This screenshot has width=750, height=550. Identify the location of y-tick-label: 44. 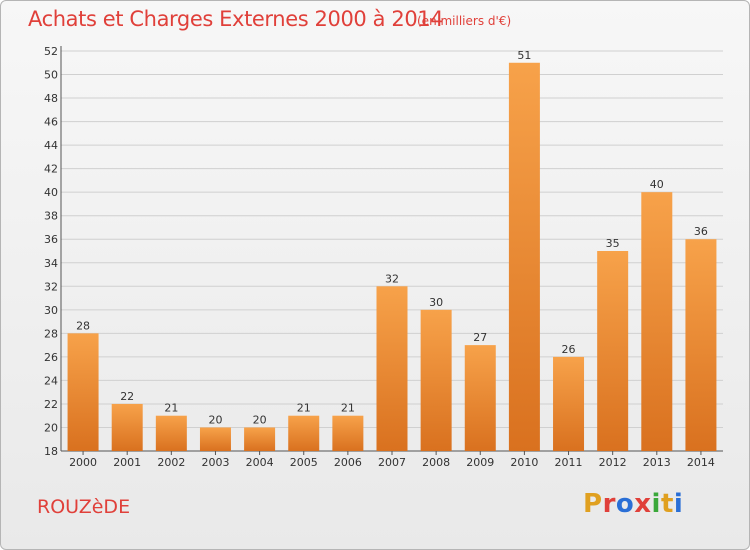
(51, 145).